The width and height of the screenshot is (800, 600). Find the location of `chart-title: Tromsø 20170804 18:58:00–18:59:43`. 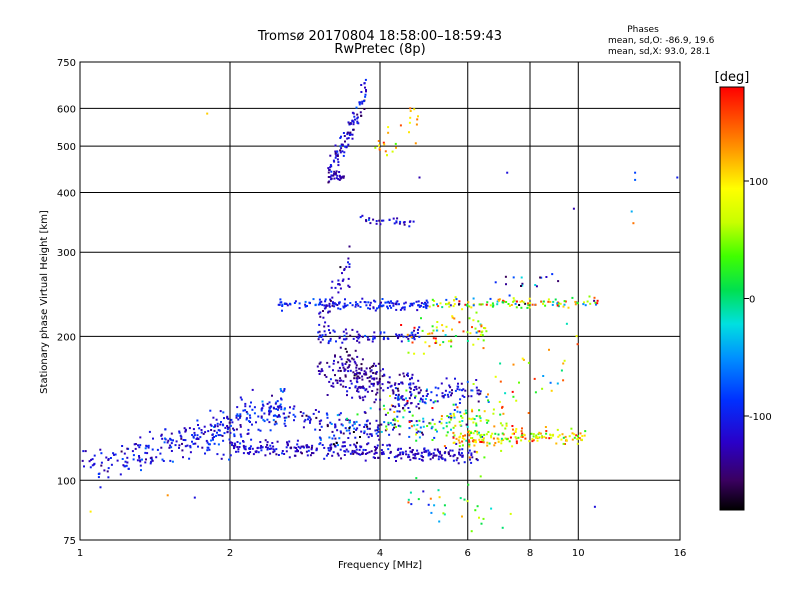

chart-title: Tromsø 20170804 18:58:00–18:59:43 is located at coordinates (379, 36).